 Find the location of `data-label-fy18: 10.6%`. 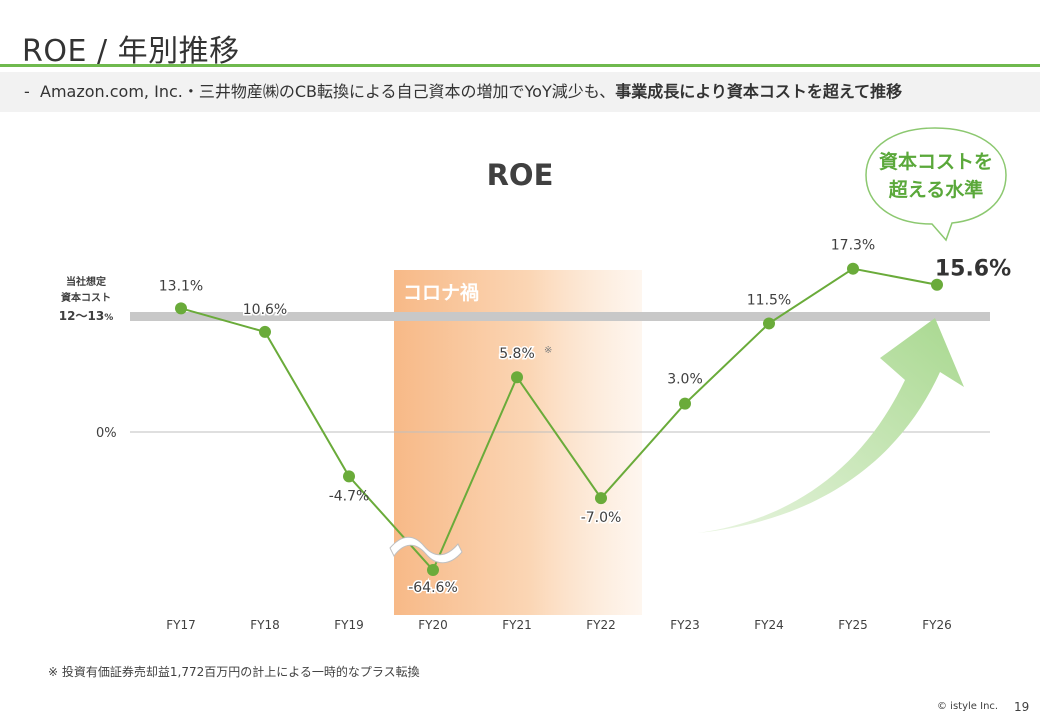

data-label-fy18: 10.6% is located at coordinates (265, 310).